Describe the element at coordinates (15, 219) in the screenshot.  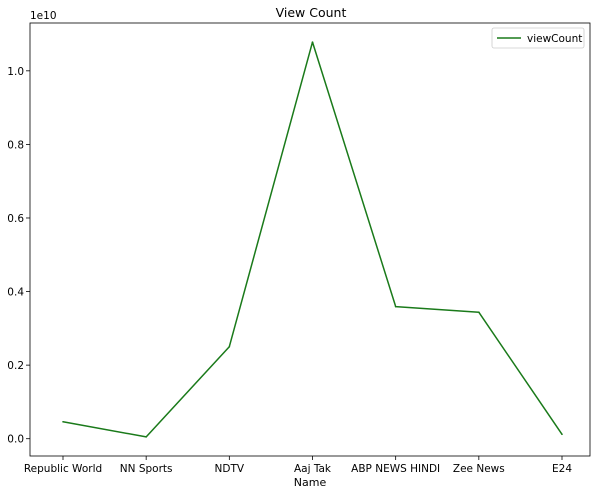
I see `y-tick-label: 0.6` at that location.